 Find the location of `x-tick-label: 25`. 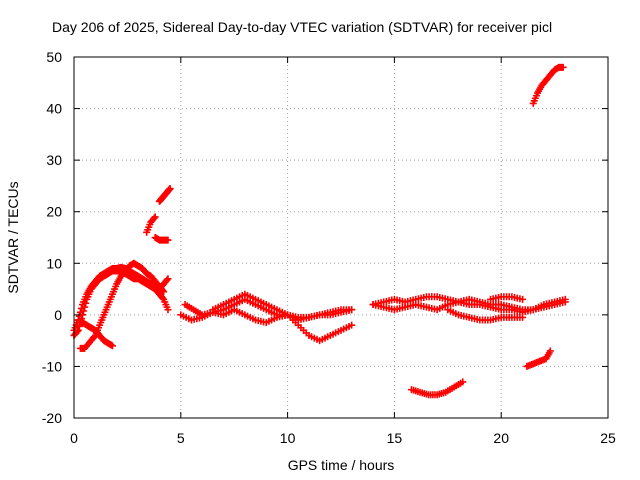

x-tick-label: 25 is located at coordinates (608, 438).